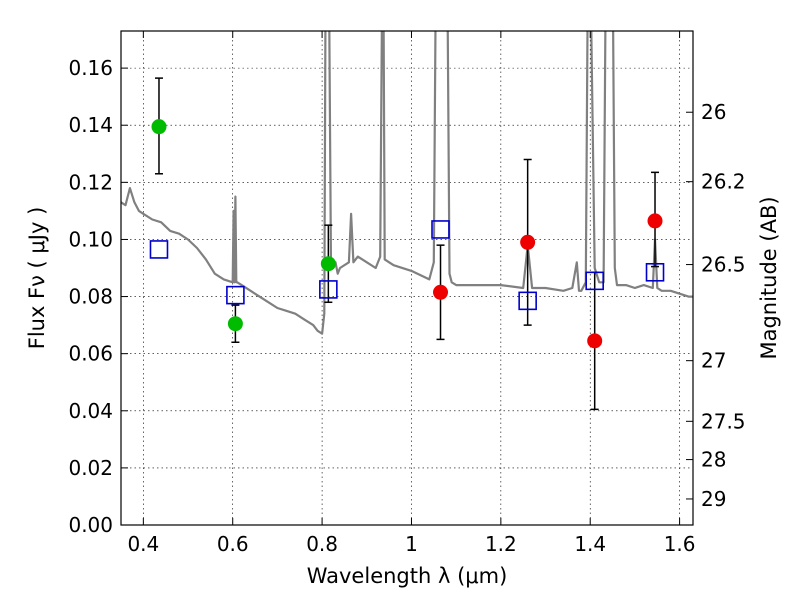 The image size is (800, 600). Describe the element at coordinates (322, 544) in the screenshot. I see `x-tick-label: 0.8` at that location.